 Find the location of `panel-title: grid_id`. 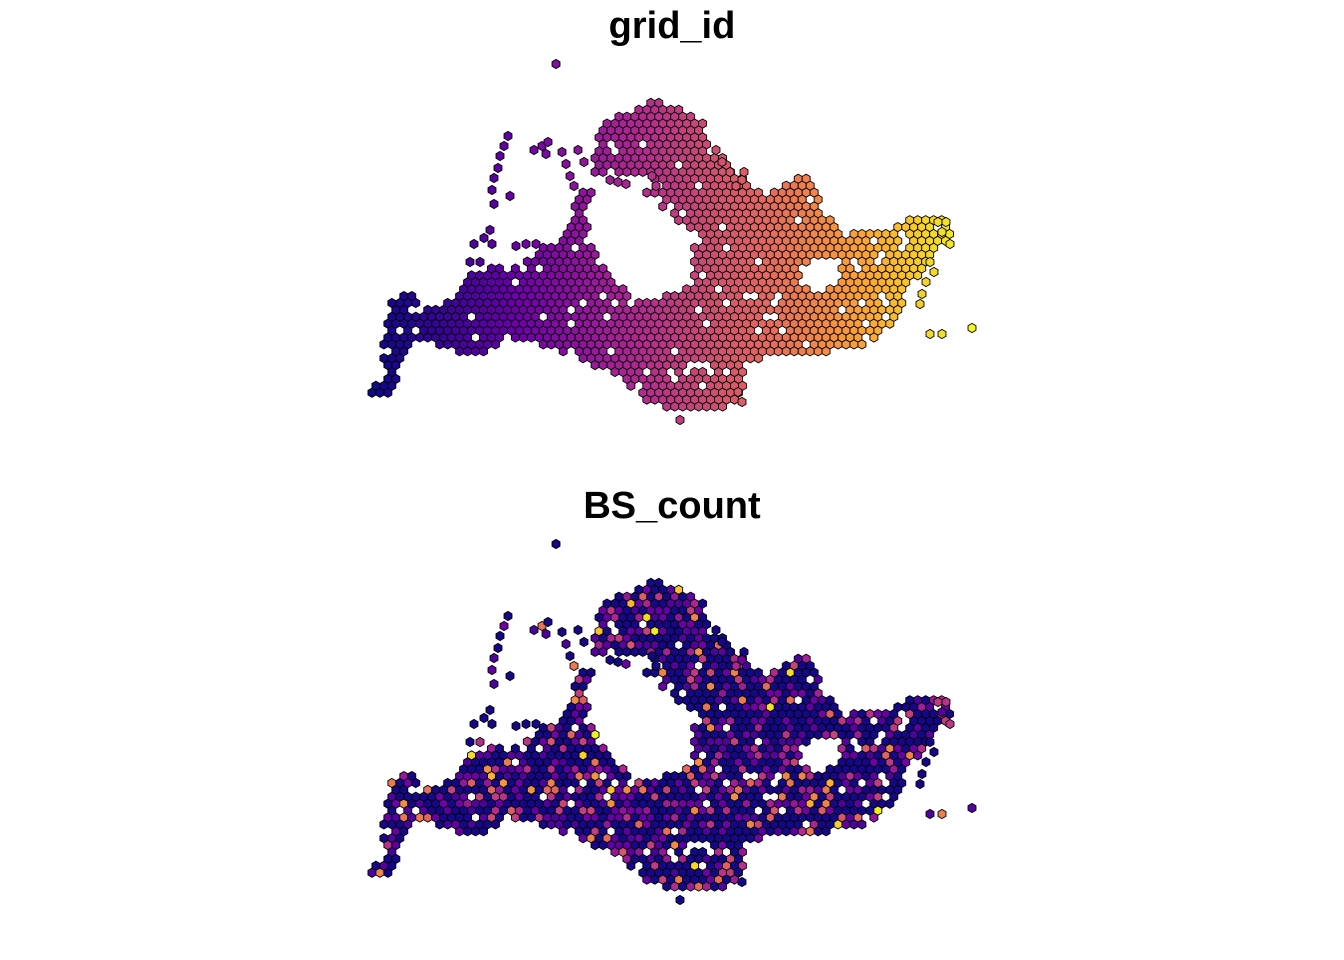

panel-title: grid_id is located at coordinates (672, 26).